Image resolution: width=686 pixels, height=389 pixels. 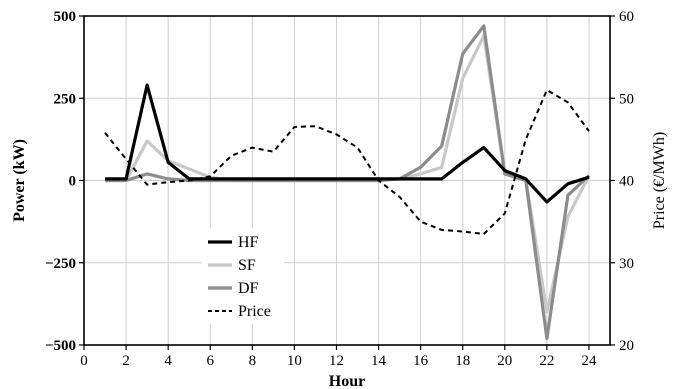 What do you see at coordinates (626, 346) in the screenshot?
I see `y-right-tick-label: 20` at bounding box center [626, 346].